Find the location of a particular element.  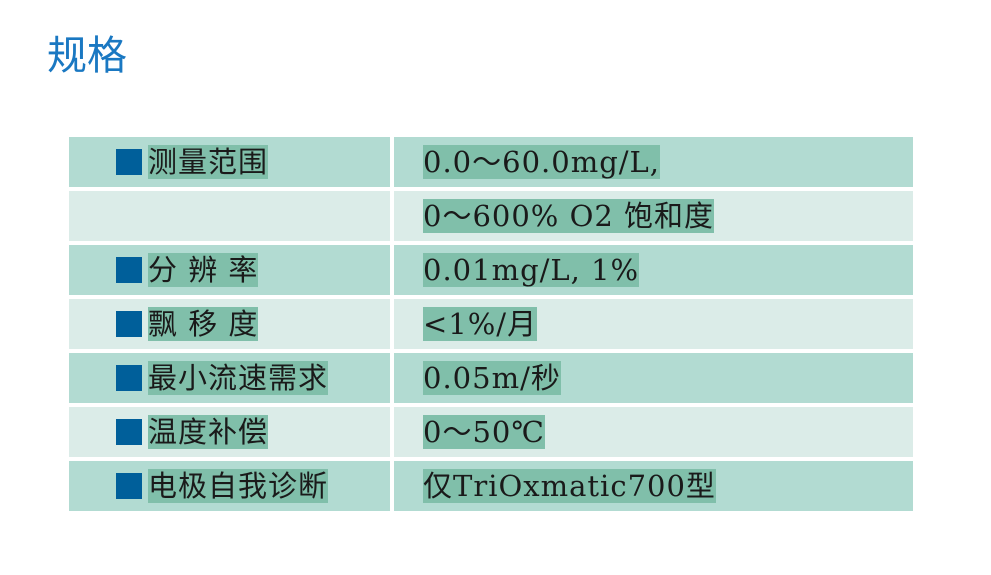

table-row: 温度补偿 0～50℃ is located at coordinates (491, 432).